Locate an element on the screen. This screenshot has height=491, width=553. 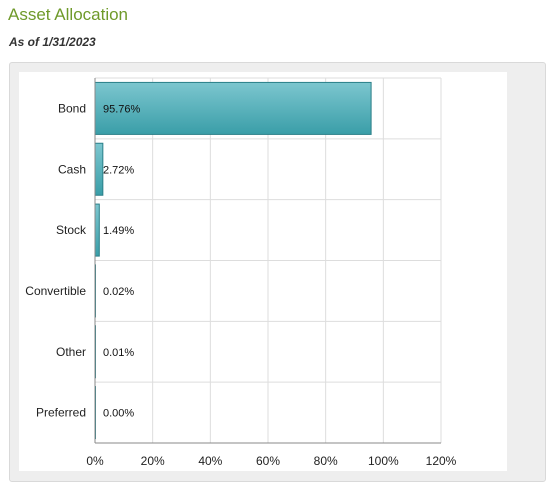
data-label-bond: 95.76% is located at coordinates (122, 109).